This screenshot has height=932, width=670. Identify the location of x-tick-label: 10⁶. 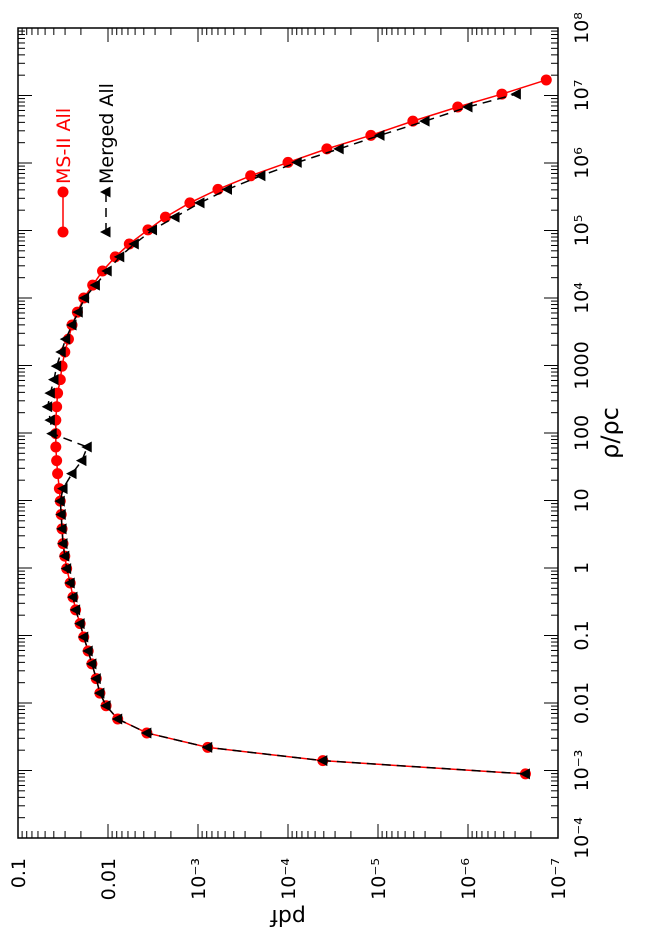
(582, 163).